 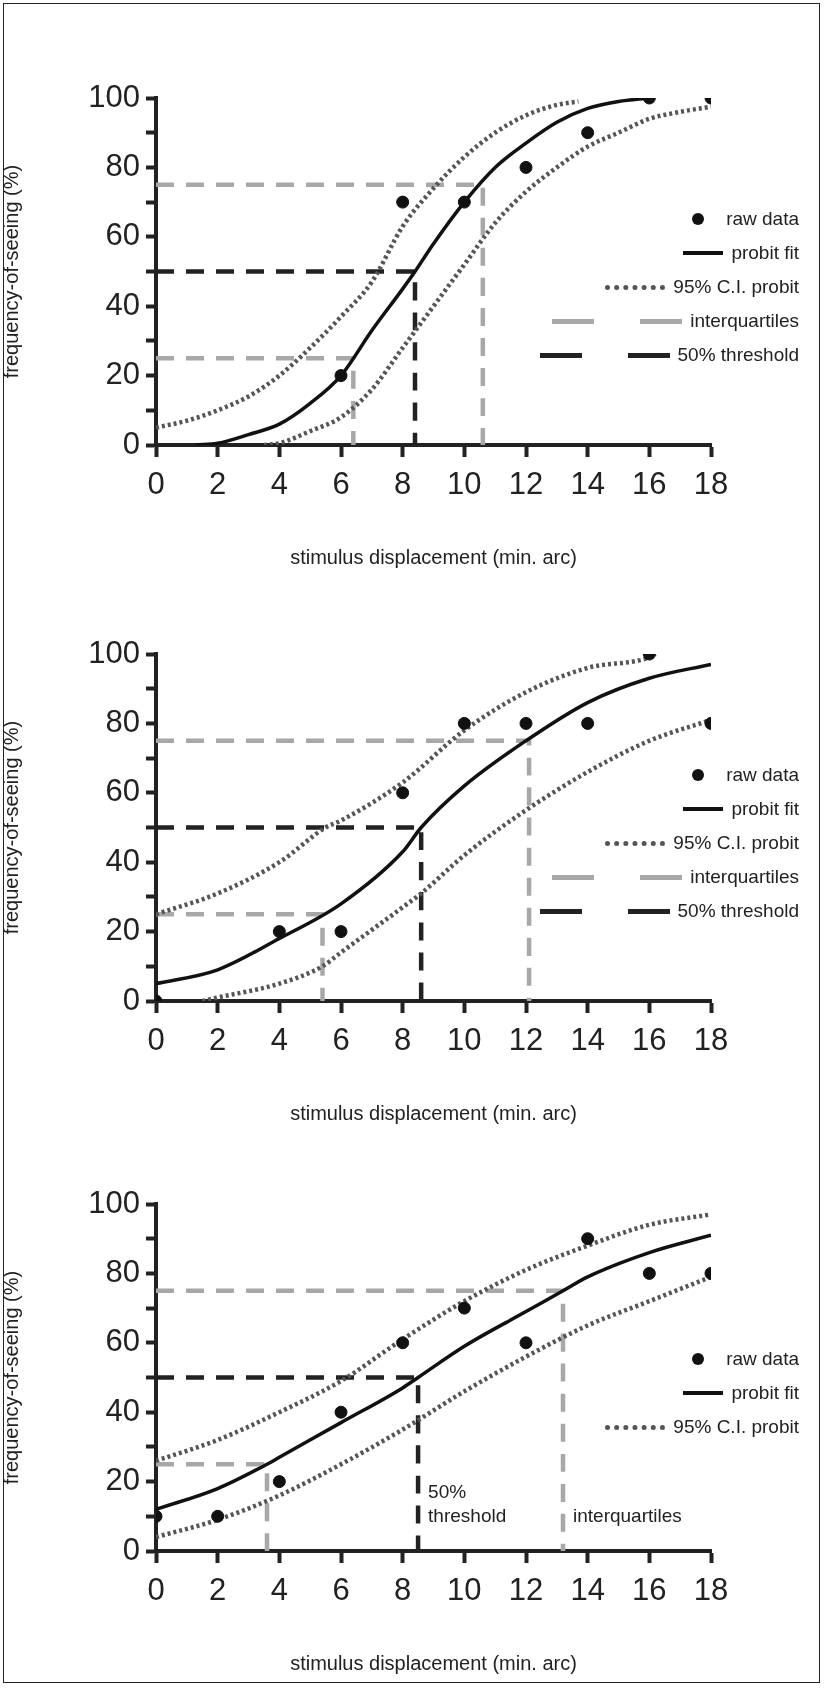 What do you see at coordinates (627, 1516) in the screenshot?
I see `annotation: interquartiles` at bounding box center [627, 1516].